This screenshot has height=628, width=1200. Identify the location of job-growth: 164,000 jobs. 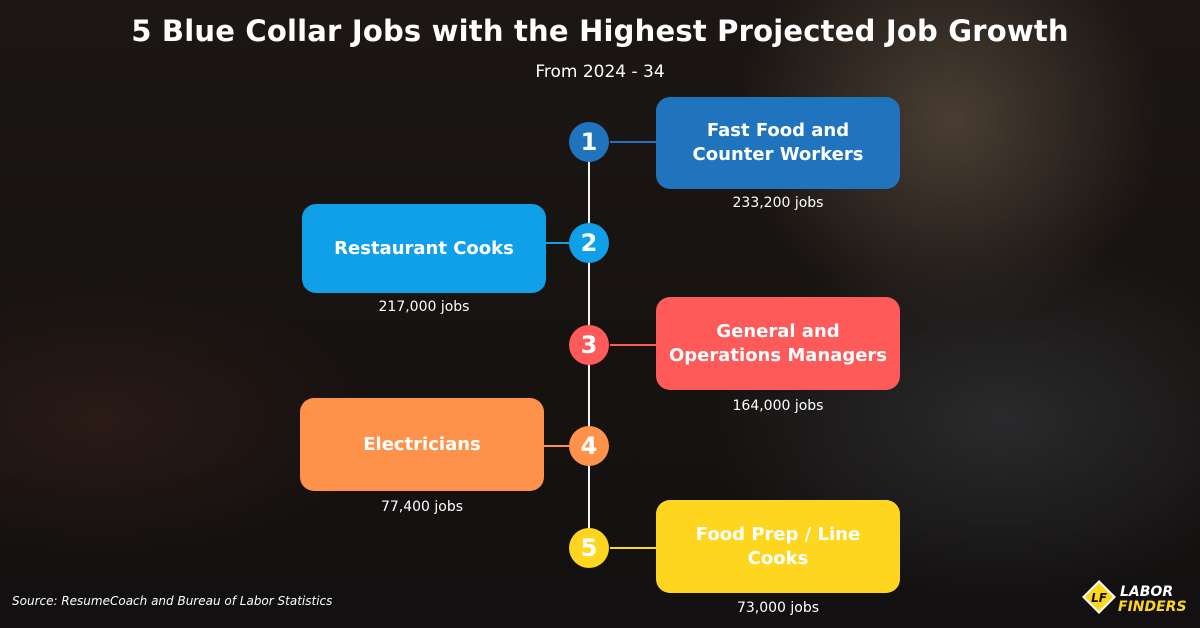
(778, 406).